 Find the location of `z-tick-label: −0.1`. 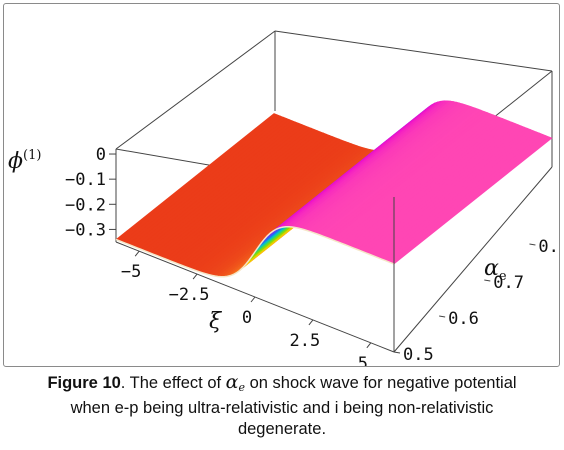

z-tick-label: −0.1 is located at coordinates (85, 180).